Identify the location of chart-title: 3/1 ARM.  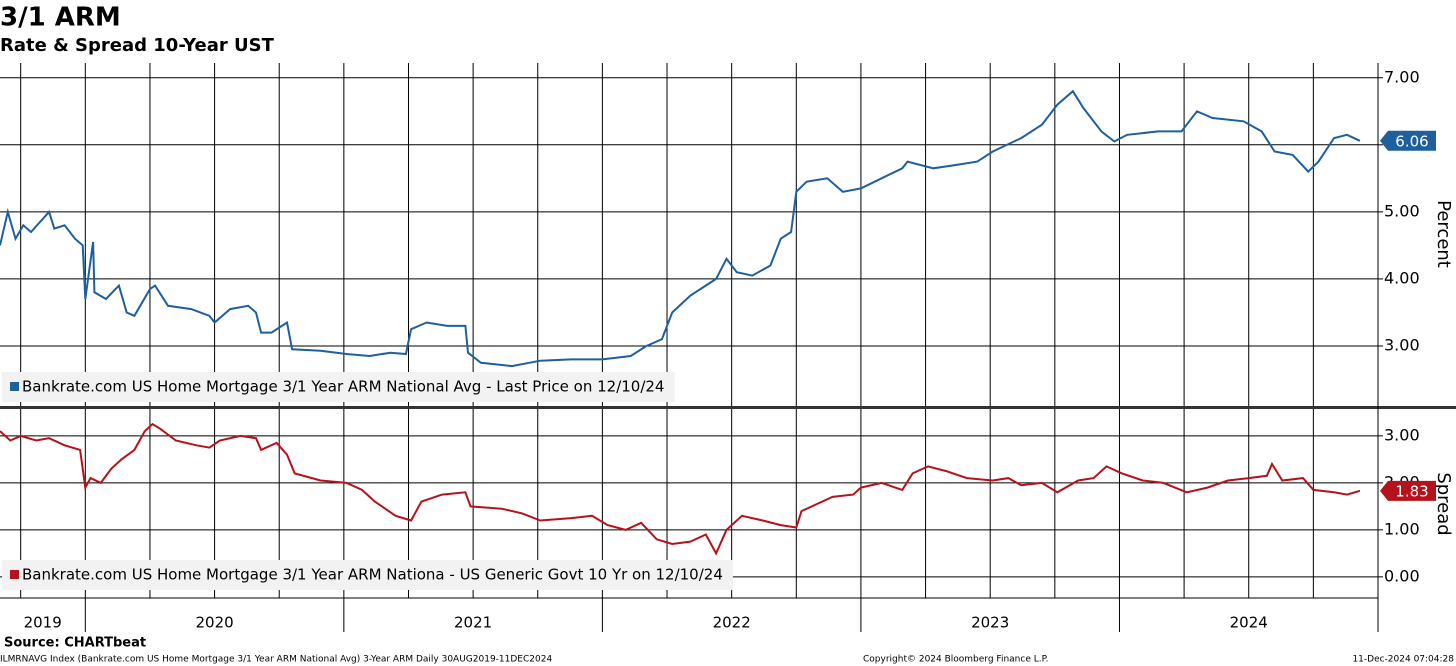
(60, 18).